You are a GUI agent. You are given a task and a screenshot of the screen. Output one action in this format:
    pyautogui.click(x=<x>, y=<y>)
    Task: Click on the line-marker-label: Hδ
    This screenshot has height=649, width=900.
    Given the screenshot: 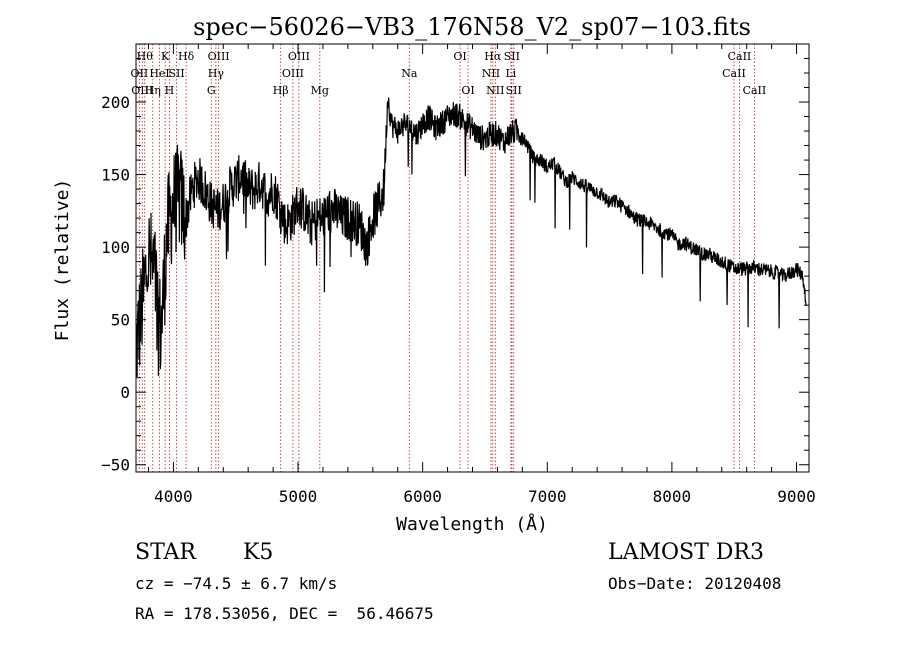 What is the action you would take?
    pyautogui.click(x=186, y=56)
    